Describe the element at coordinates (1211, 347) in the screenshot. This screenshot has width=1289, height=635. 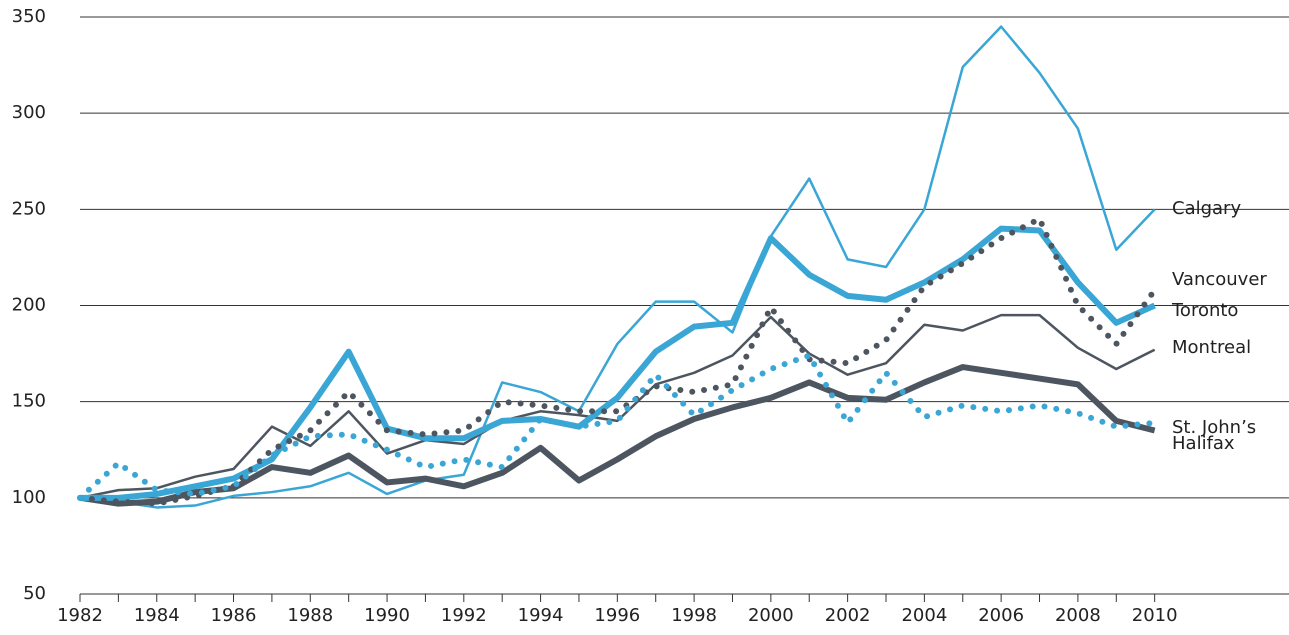
I see `series-label: Montreal` at that location.